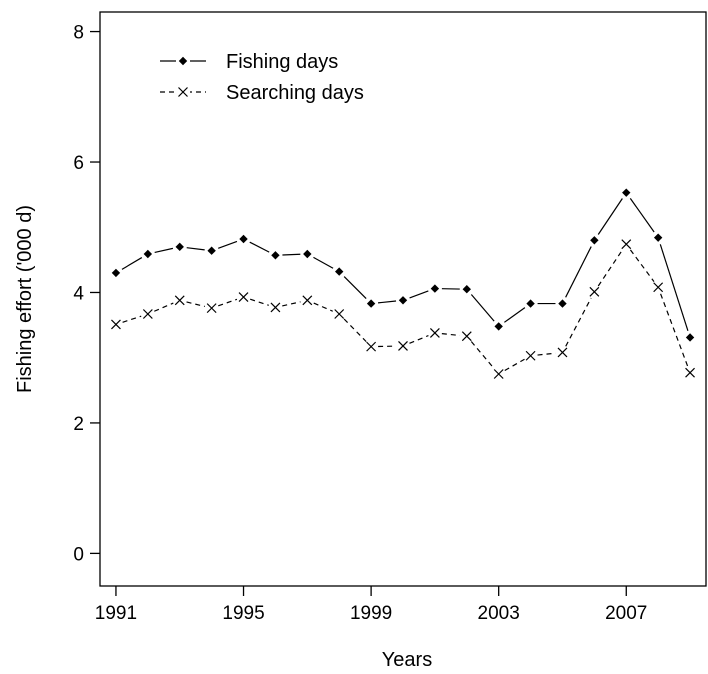  What do you see at coordinates (243, 613) in the screenshot?
I see `x-tick-label: 1995` at bounding box center [243, 613].